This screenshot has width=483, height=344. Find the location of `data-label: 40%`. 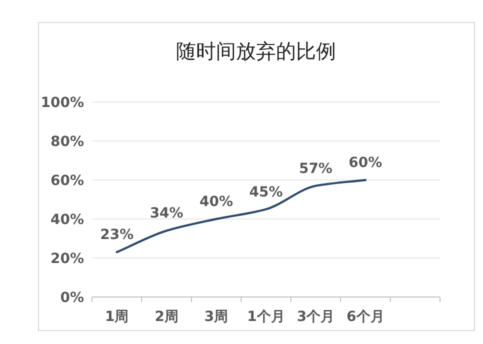

data-label: 40% is located at coordinates (217, 202).